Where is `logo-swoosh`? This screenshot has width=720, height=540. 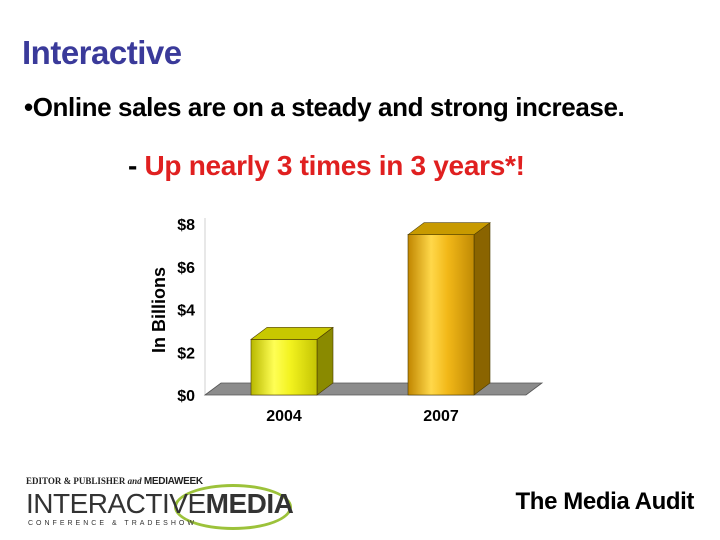 logo-swoosh is located at coordinates (233, 507).